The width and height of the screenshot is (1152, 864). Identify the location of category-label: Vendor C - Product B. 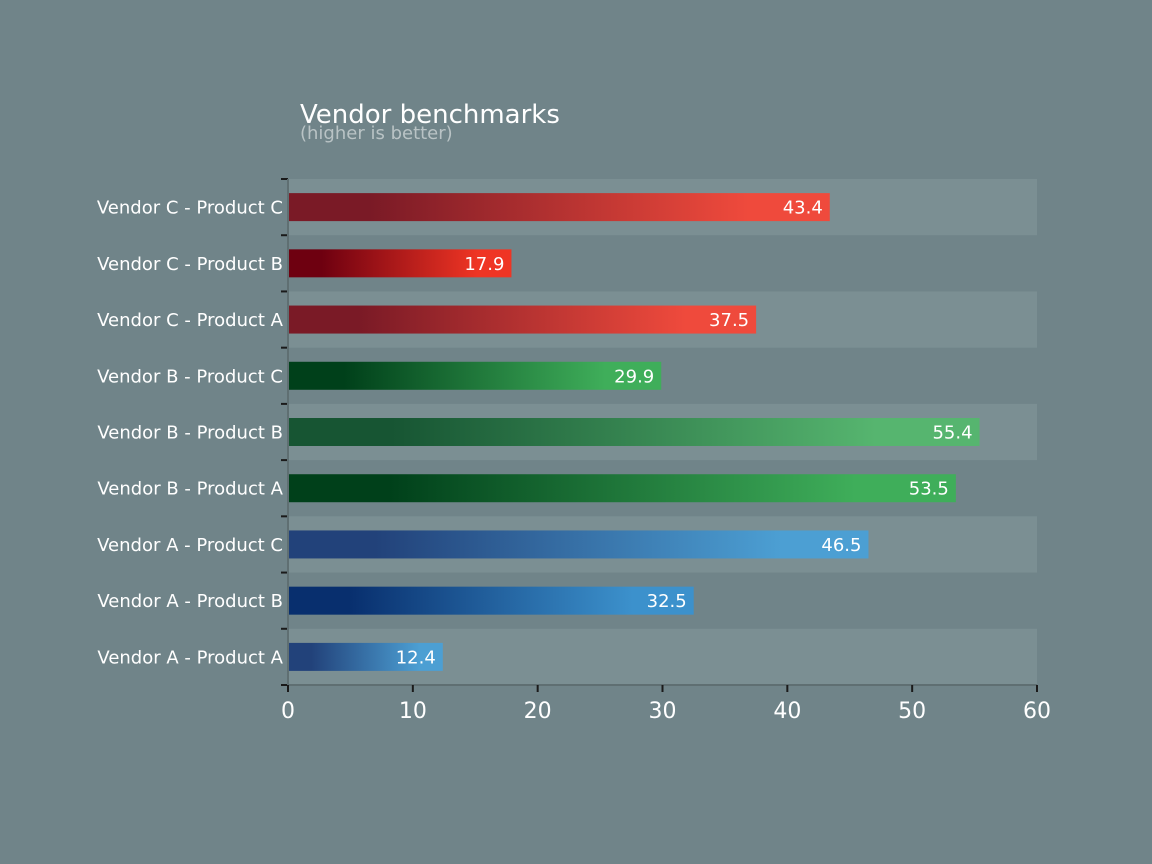
(190, 264).